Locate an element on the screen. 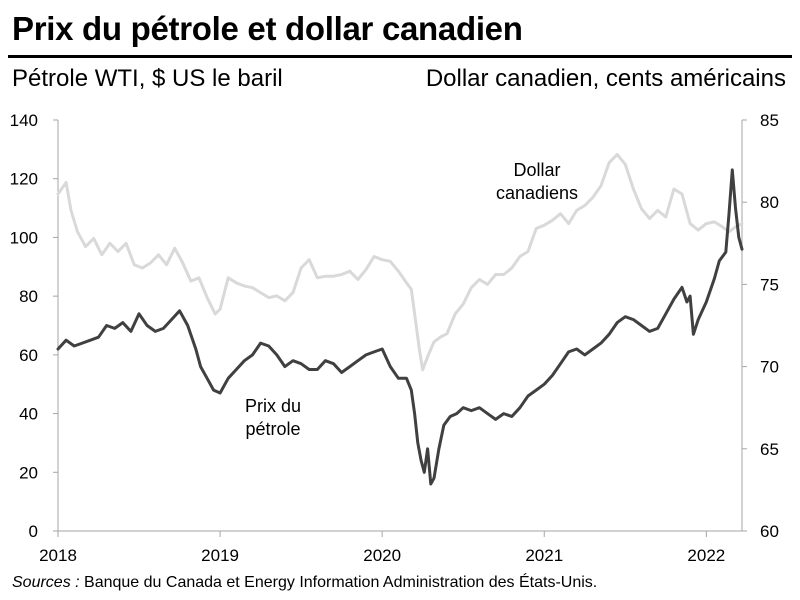 This screenshot has height=600, width=800. dollar-series-label-line: Dollar is located at coordinates (536, 170).